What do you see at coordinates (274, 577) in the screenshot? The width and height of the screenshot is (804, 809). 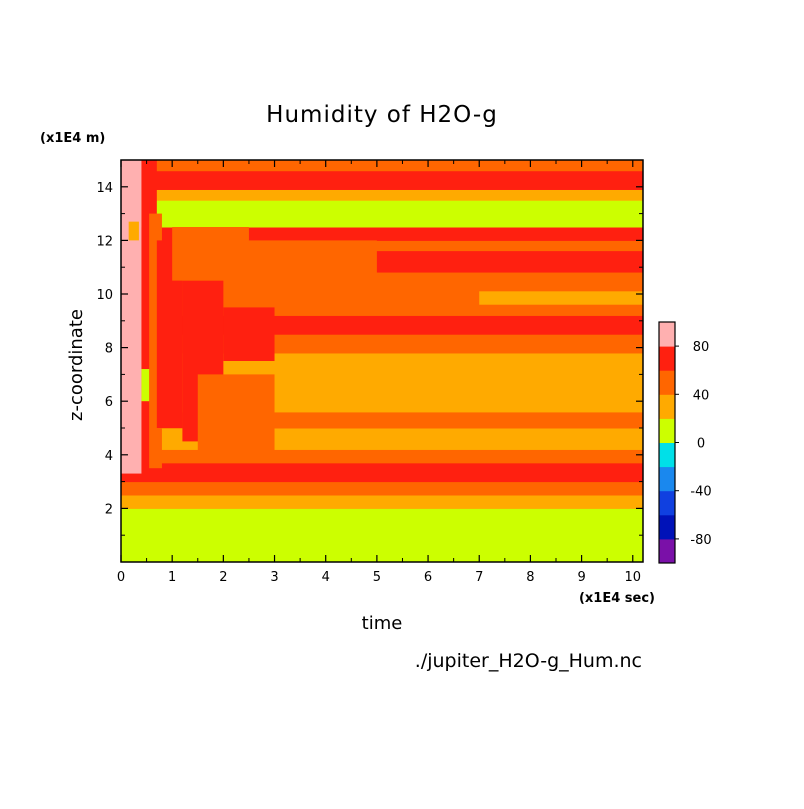 I see `x-tick-label-3: 3` at bounding box center [274, 577].